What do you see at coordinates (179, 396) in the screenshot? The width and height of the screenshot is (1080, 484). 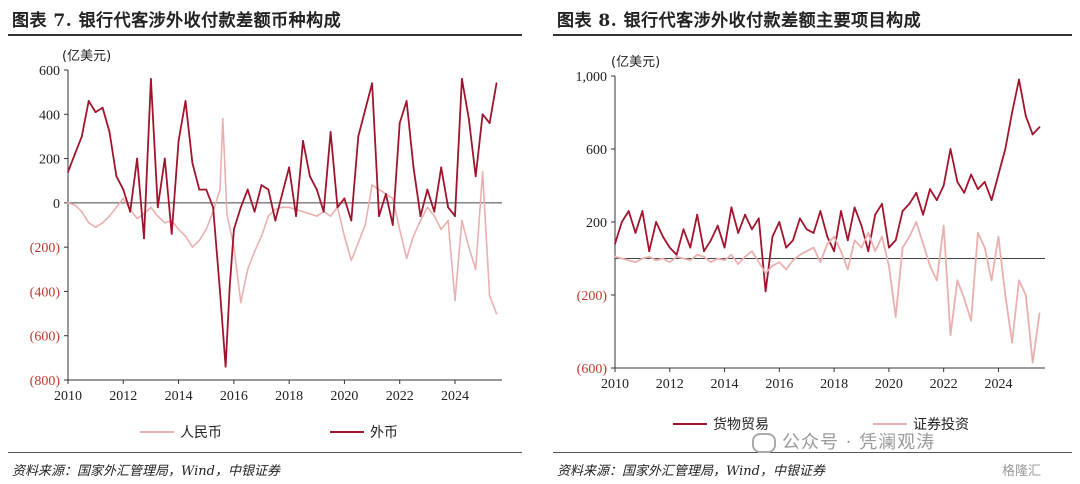 I see `x-tick-label: 2014` at bounding box center [179, 396].